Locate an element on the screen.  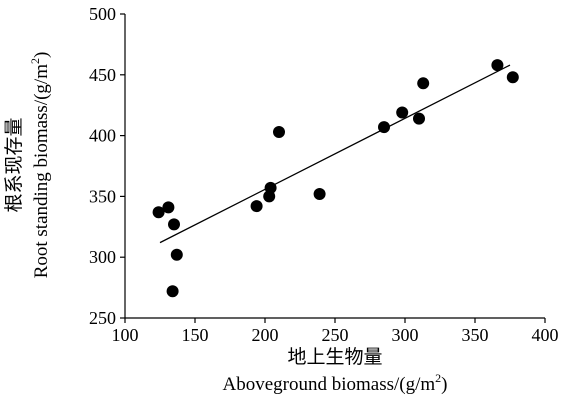
y-tick-label: 300 is located at coordinates (102, 257).